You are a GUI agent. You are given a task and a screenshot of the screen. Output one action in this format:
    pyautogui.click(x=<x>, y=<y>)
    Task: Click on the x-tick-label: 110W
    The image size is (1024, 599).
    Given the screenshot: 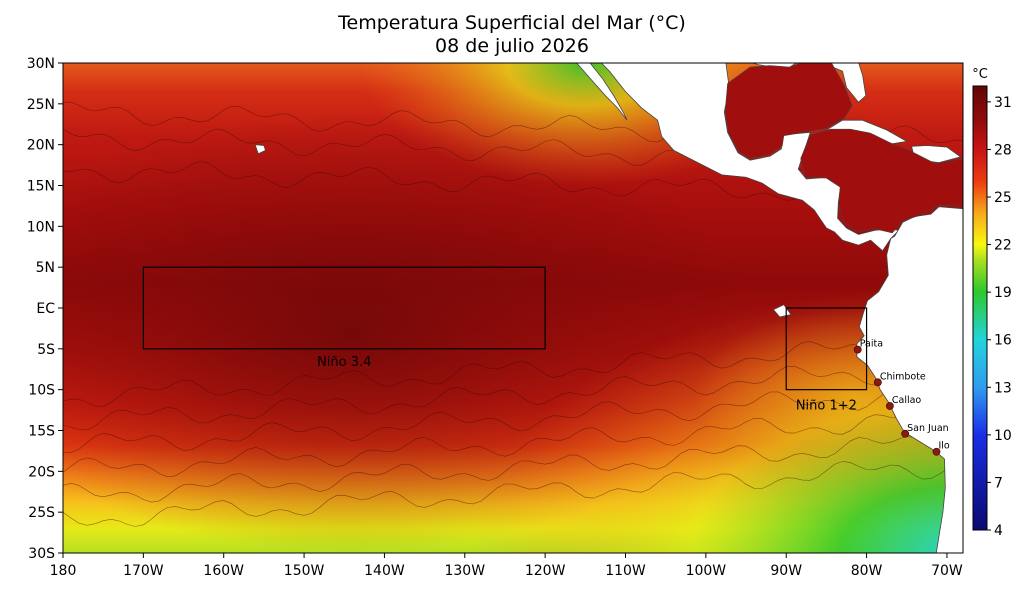 What is the action you would take?
    pyautogui.click(x=625, y=571)
    